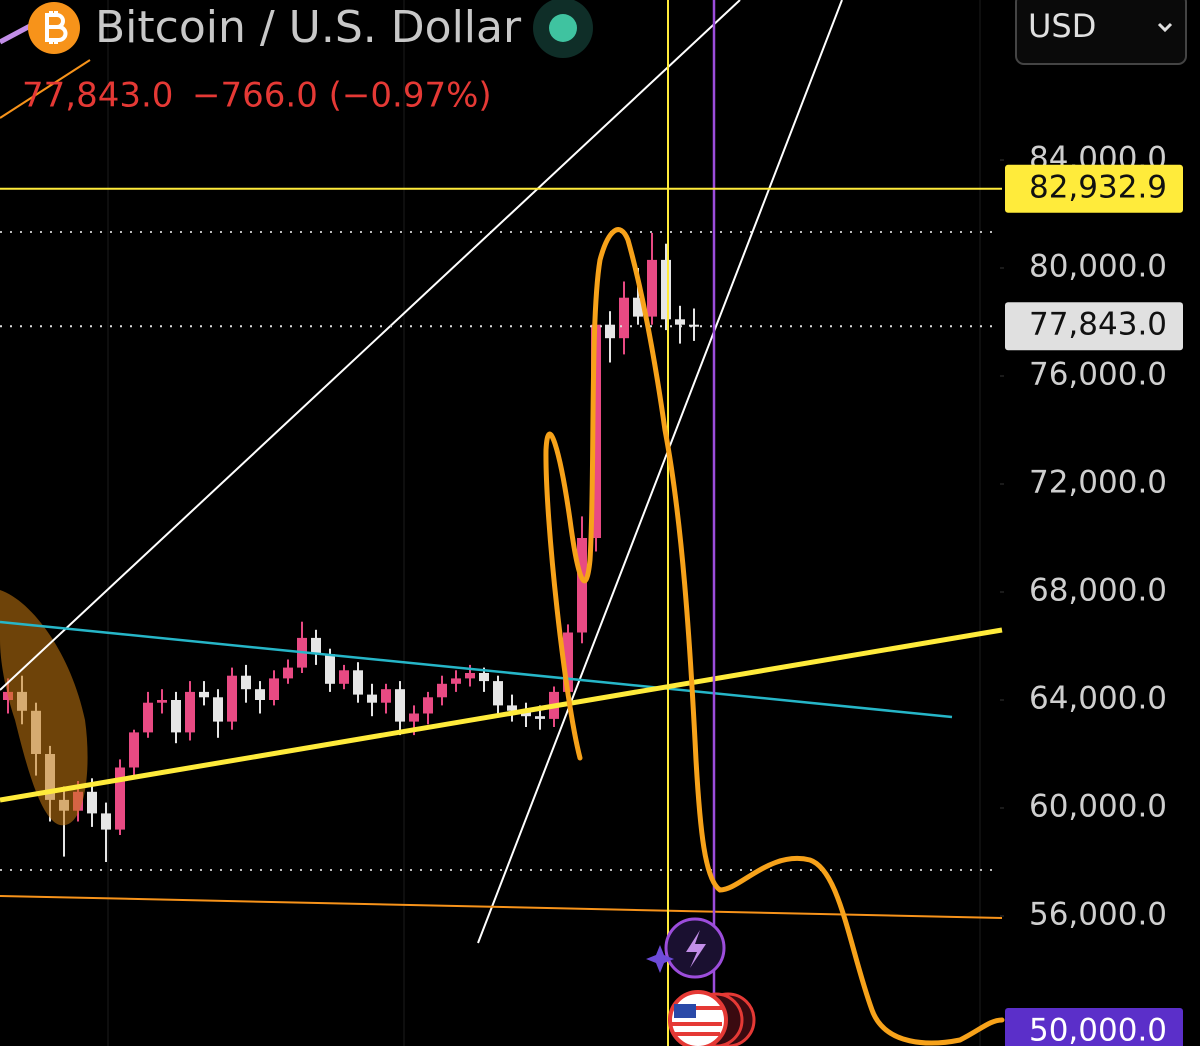 The width and height of the screenshot is (1200, 1046). What do you see at coordinates (1098, 325) in the screenshot?
I see `last-price-tag-label: 77,843.0` at bounding box center [1098, 325].